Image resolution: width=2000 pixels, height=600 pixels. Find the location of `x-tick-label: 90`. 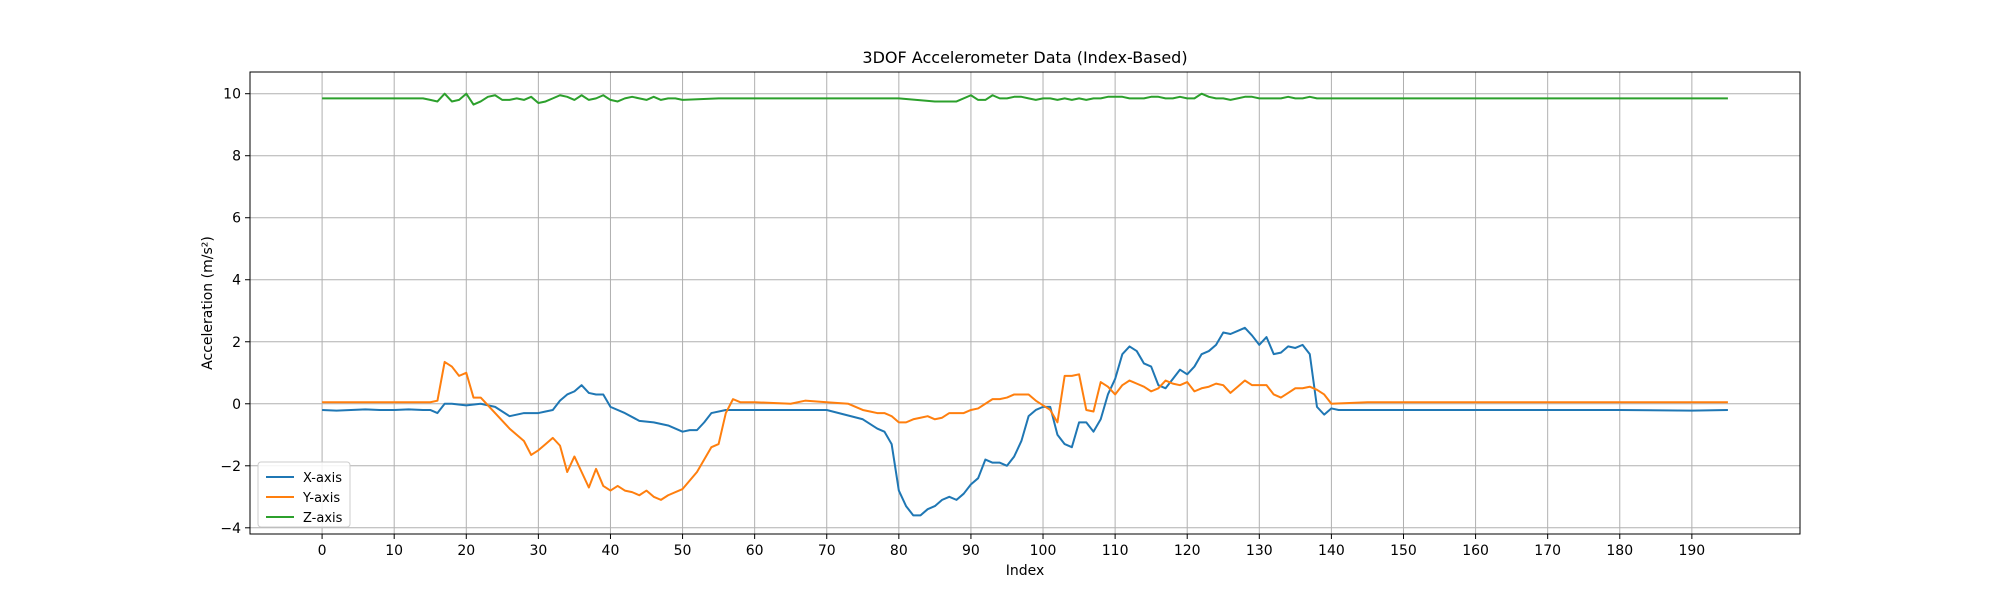

x-tick-label: 90 is located at coordinates (971, 551).